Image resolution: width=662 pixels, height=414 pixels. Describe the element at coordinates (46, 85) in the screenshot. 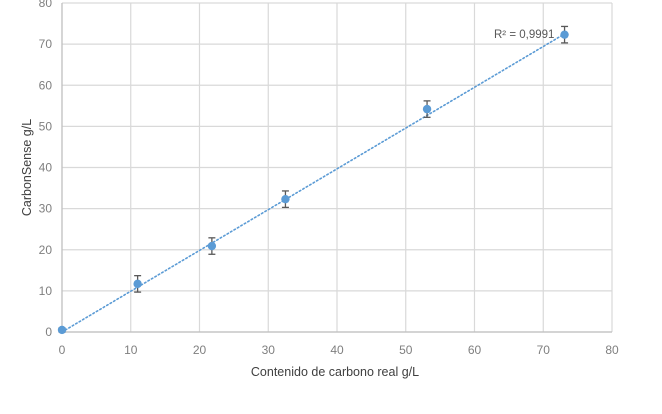

I see `y-tick-label: 60` at that location.